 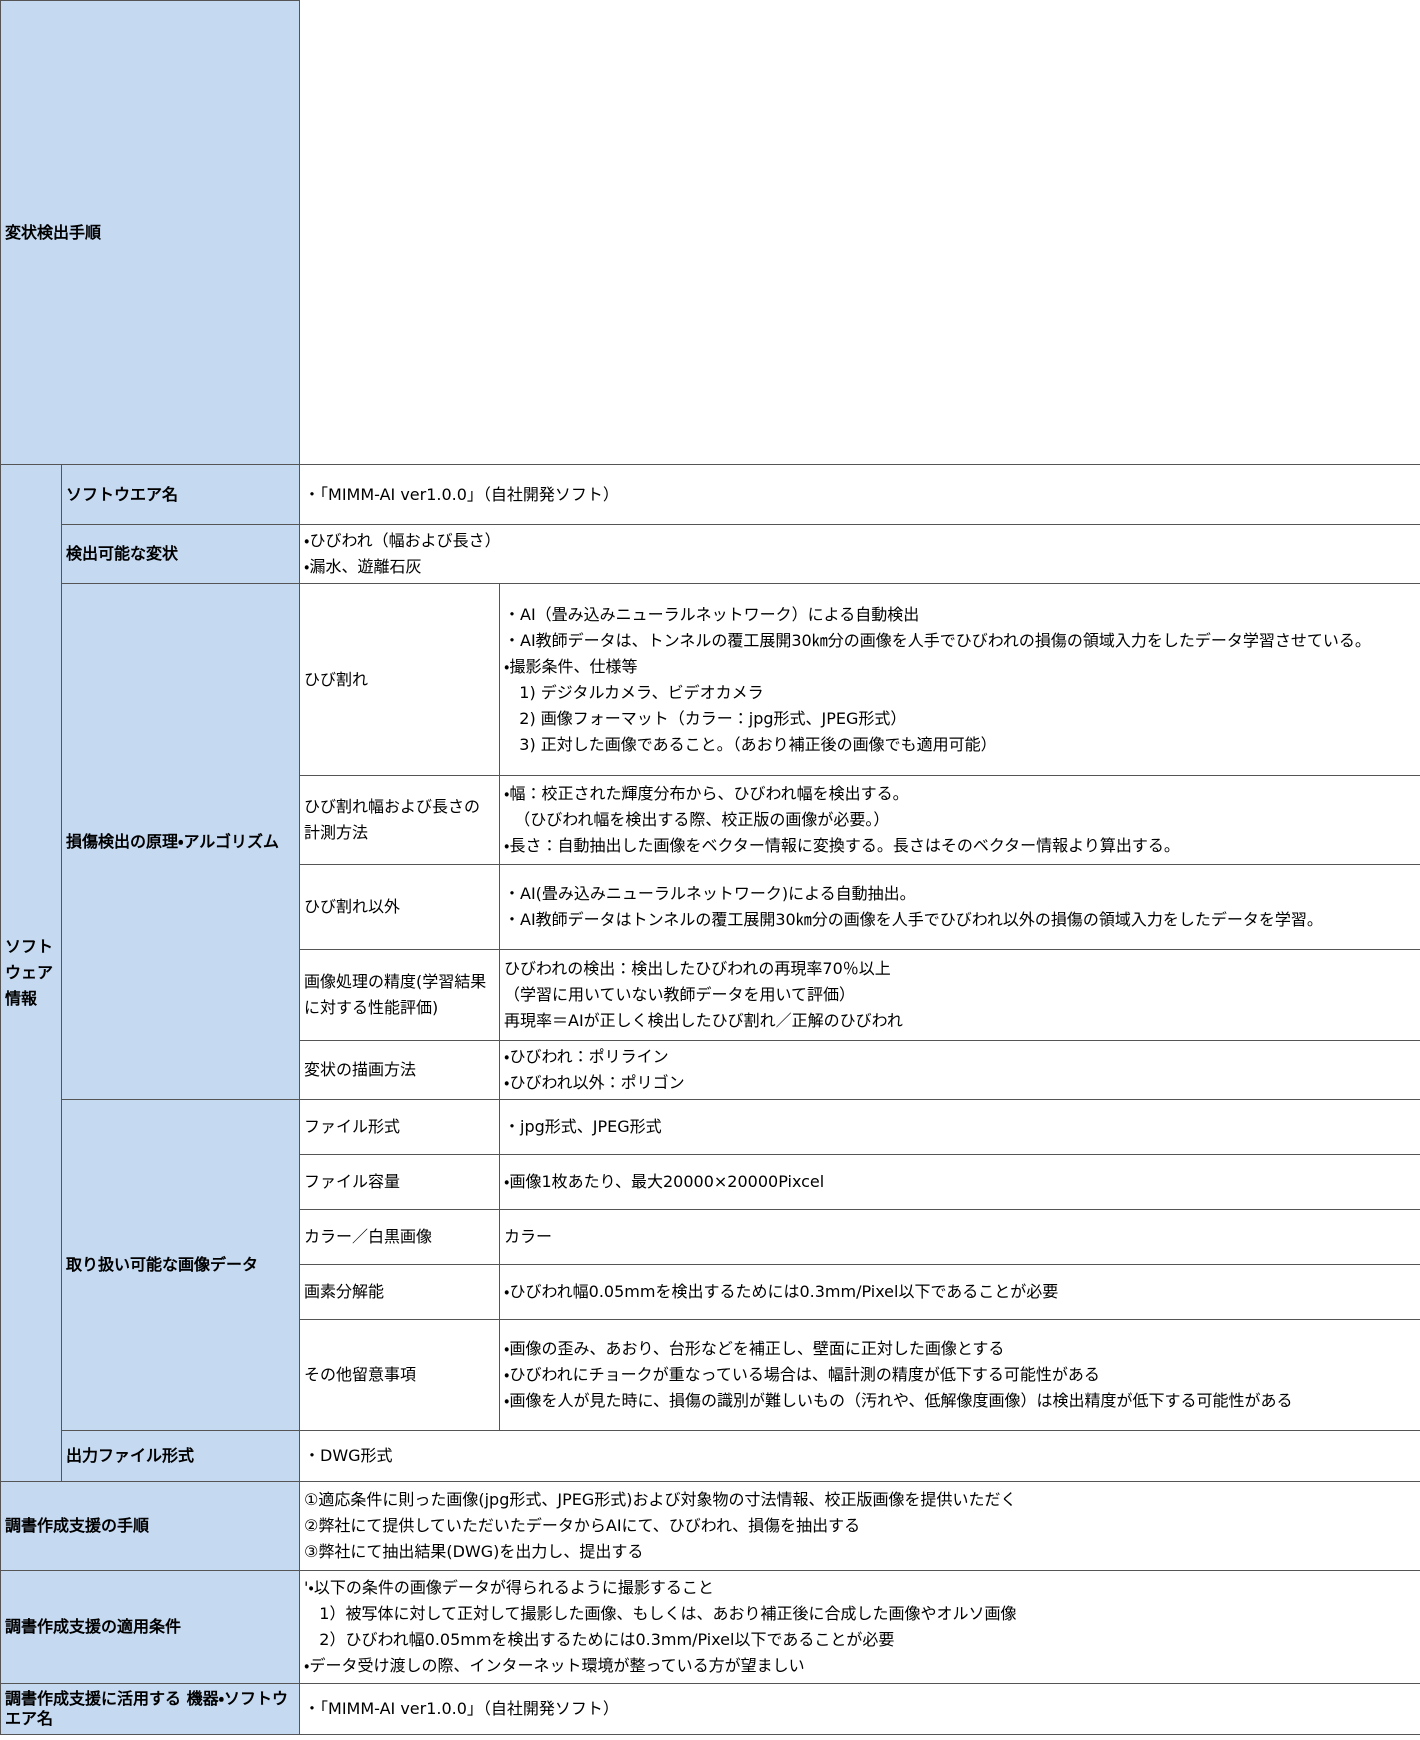 What do you see at coordinates (697, 968) in the screenshot?
I see `text-line: ひびわれの検出：検出したひびわれの再現率70％以上` at bounding box center [697, 968].